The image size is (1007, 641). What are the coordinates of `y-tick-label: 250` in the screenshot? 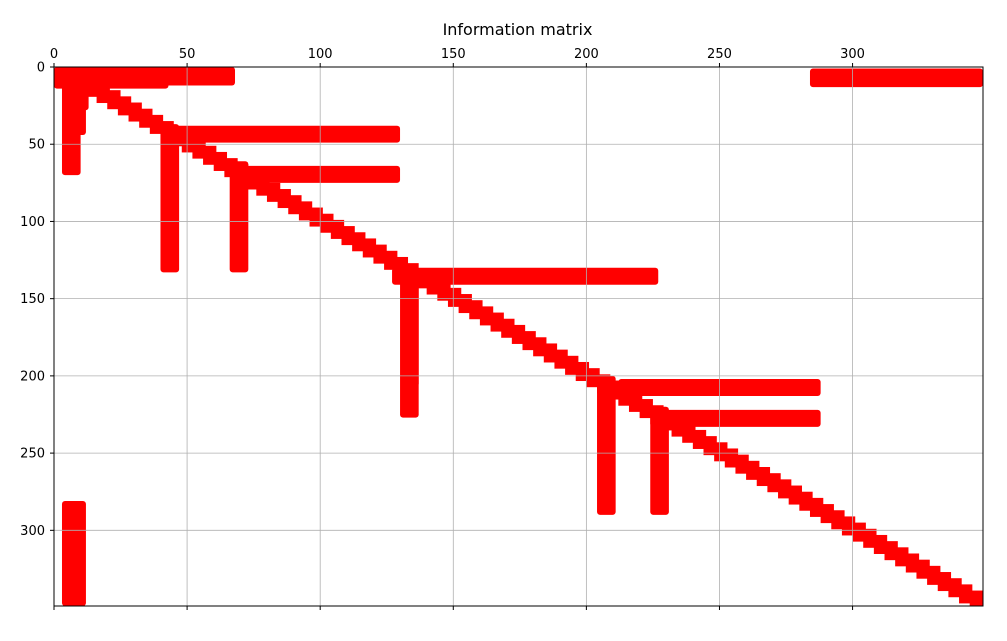 It's located at (32, 454).